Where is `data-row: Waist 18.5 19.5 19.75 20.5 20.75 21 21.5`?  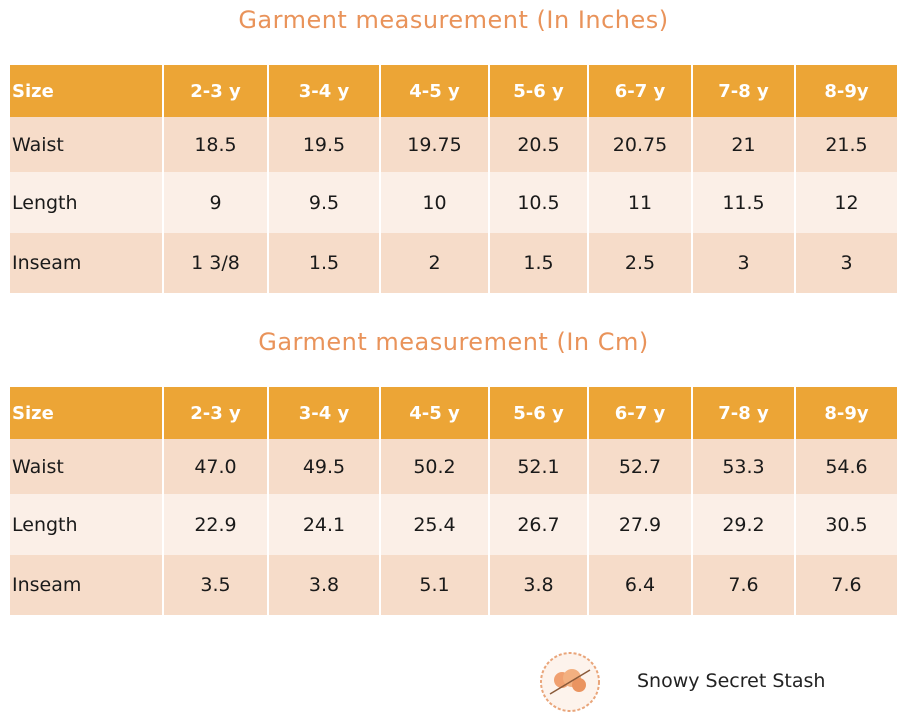
data-row: Waist 18.5 19.5 19.75 20.5 20.75 21 21.5 is located at coordinates (453, 144).